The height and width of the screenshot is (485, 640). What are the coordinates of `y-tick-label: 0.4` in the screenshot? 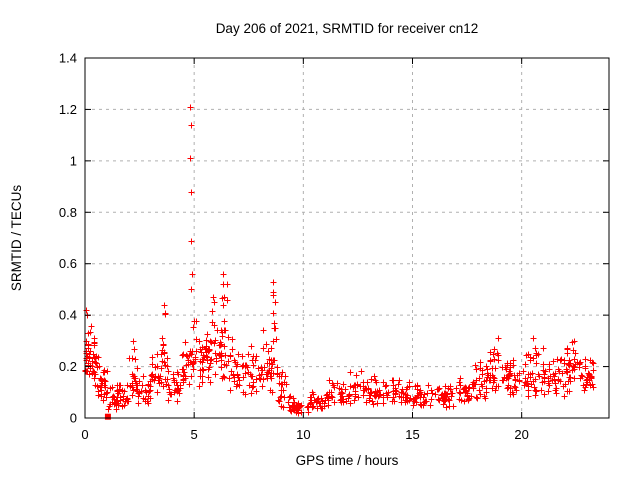 It's located at (68, 315).